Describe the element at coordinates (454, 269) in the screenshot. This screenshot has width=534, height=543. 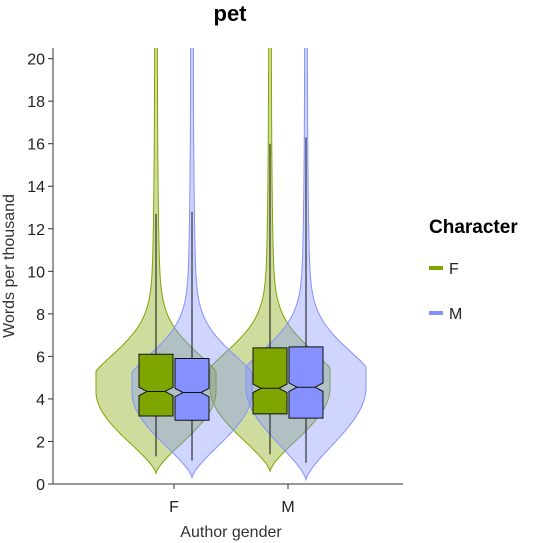
I see `legend-label-F: F` at that location.